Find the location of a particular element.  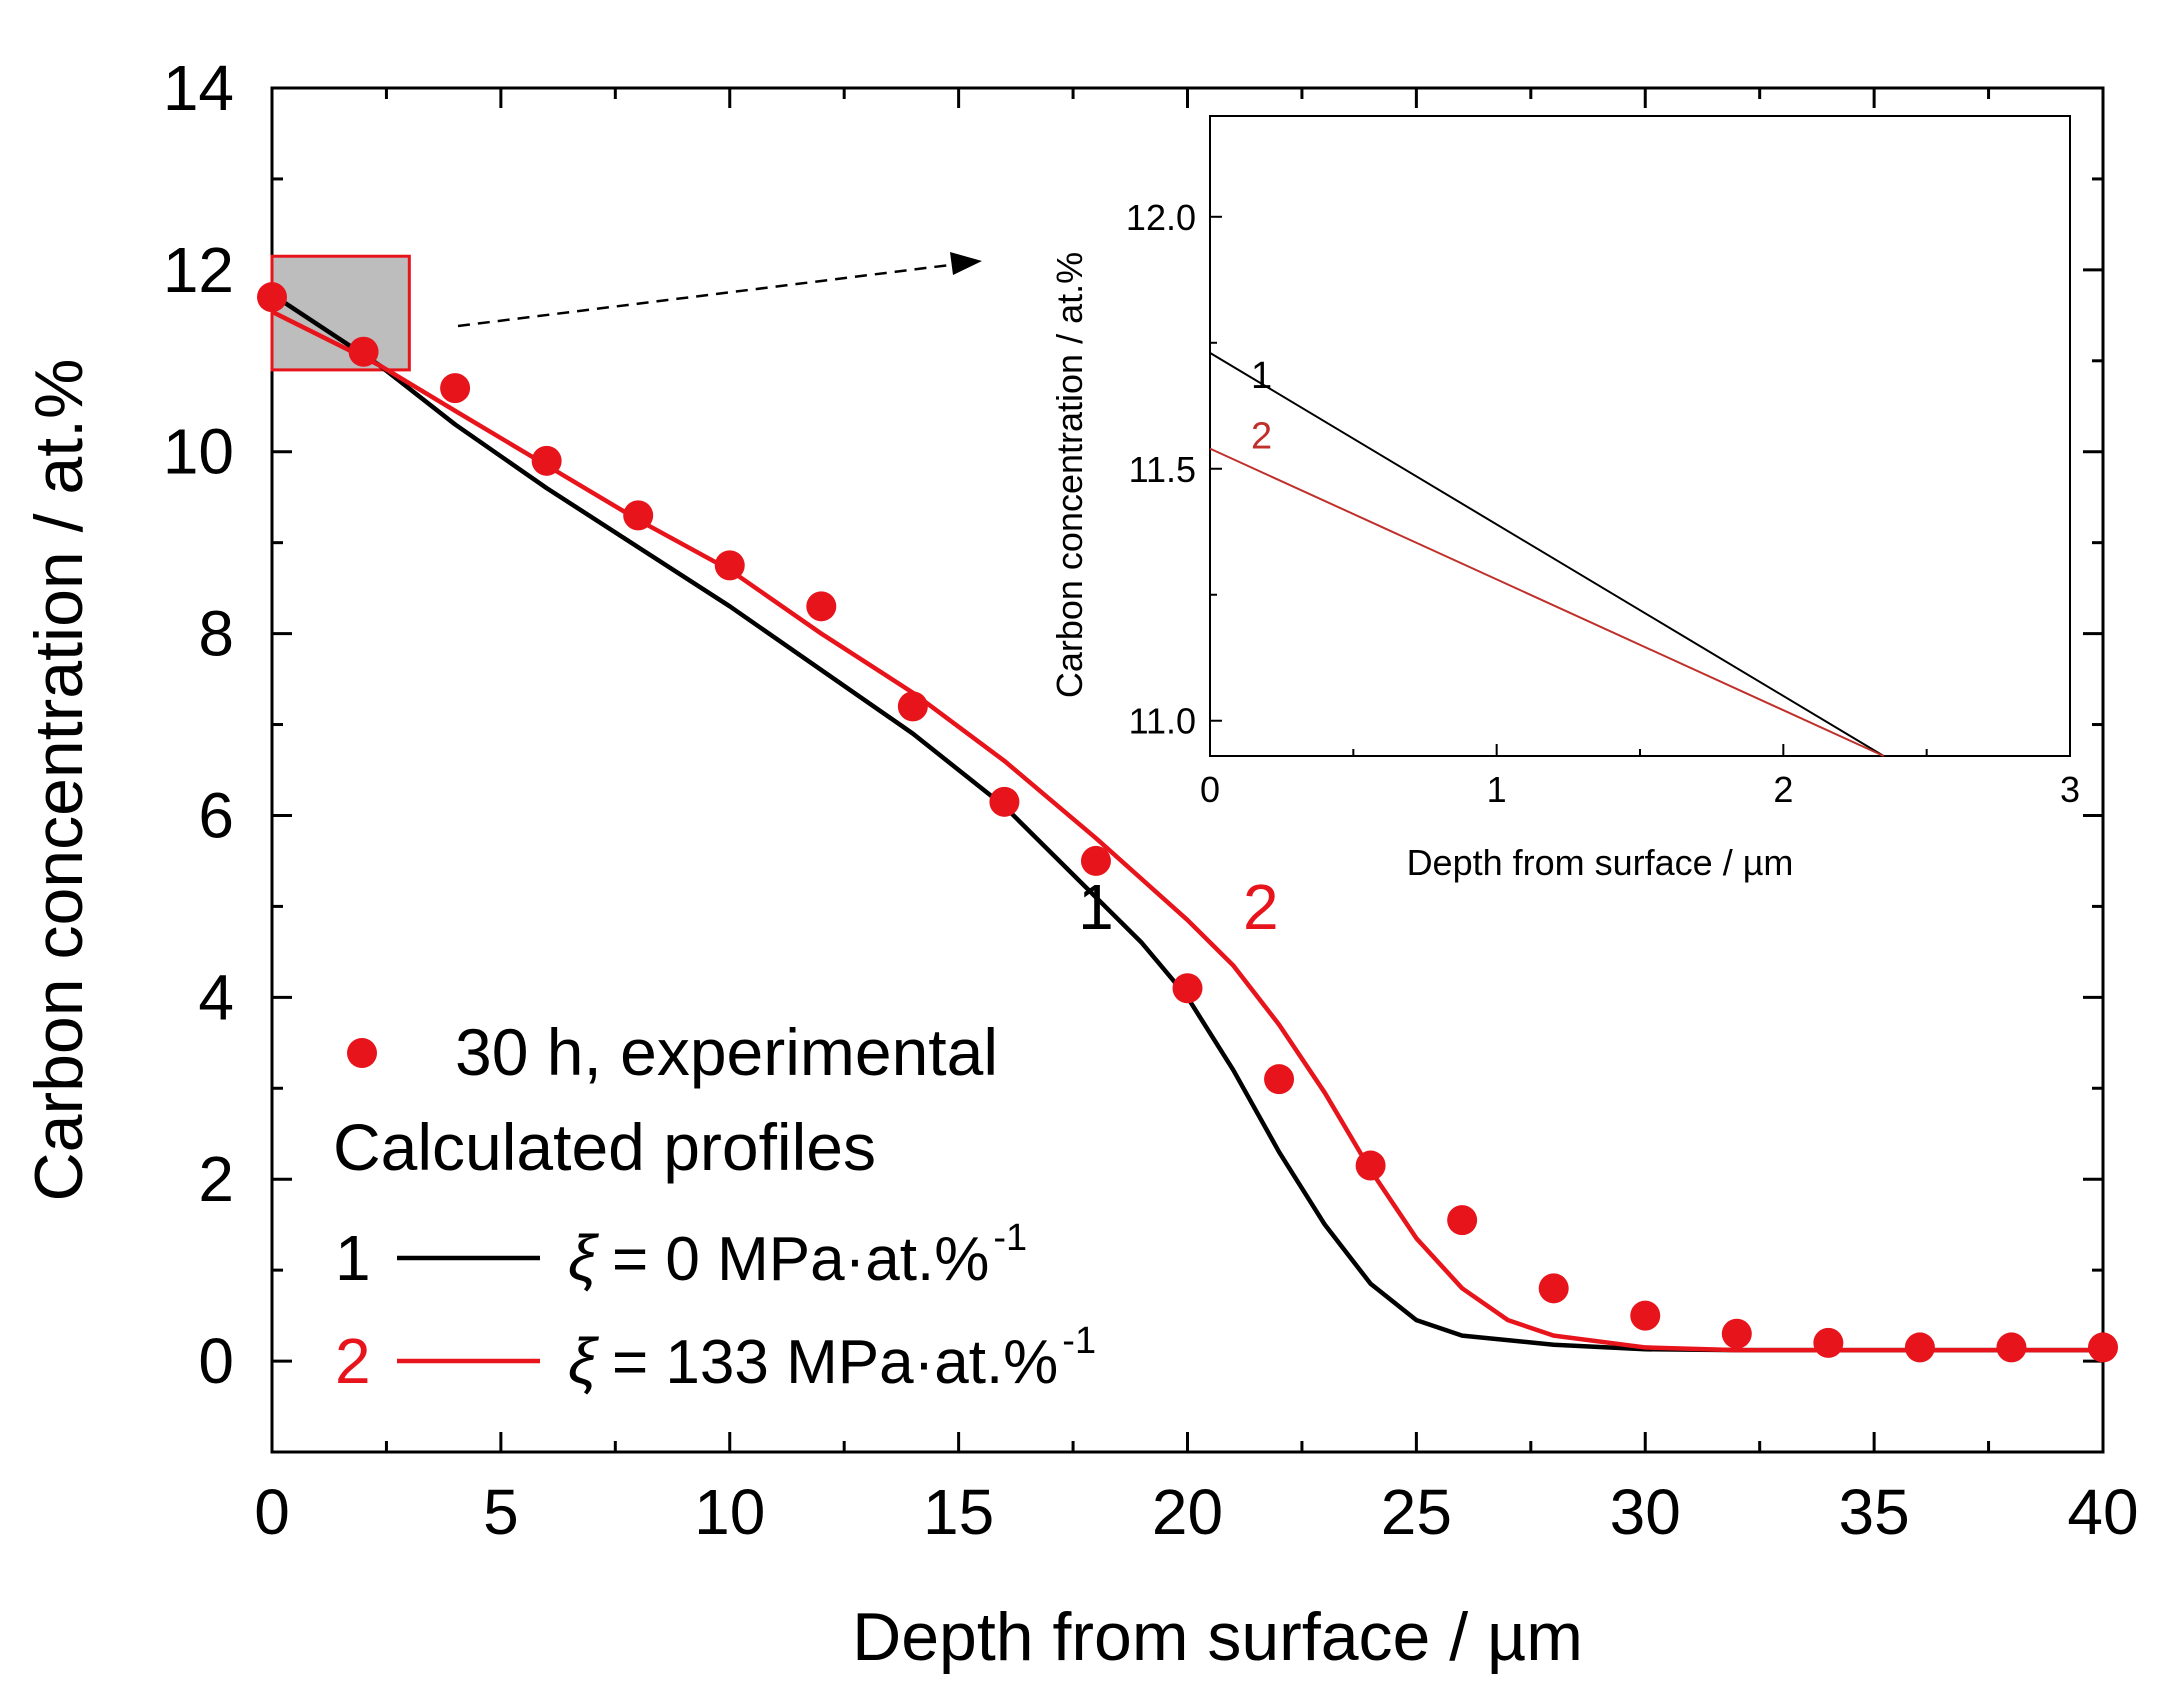

legend-entry-number: 1 is located at coordinates (353, 1258).